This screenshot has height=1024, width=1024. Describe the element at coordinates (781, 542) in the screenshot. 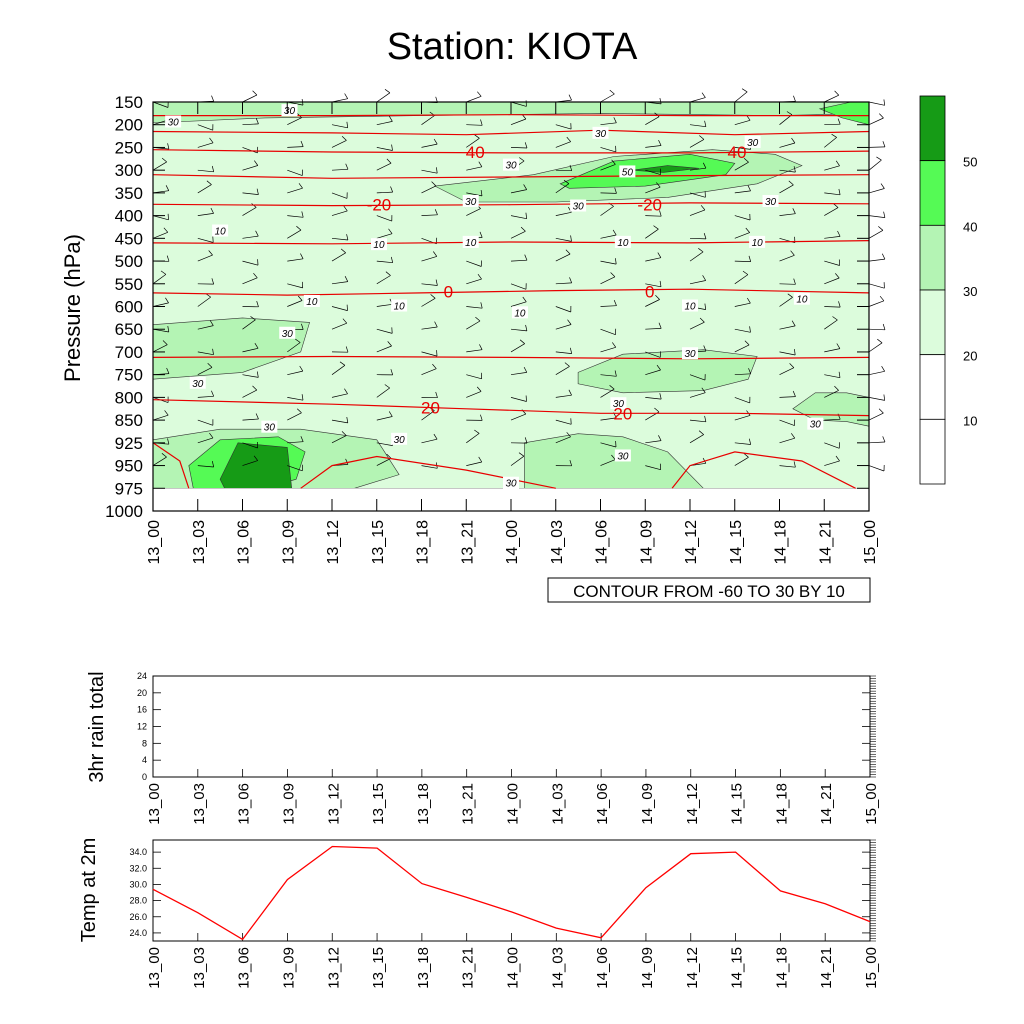

I see `xtick-label: 14_18` at that location.